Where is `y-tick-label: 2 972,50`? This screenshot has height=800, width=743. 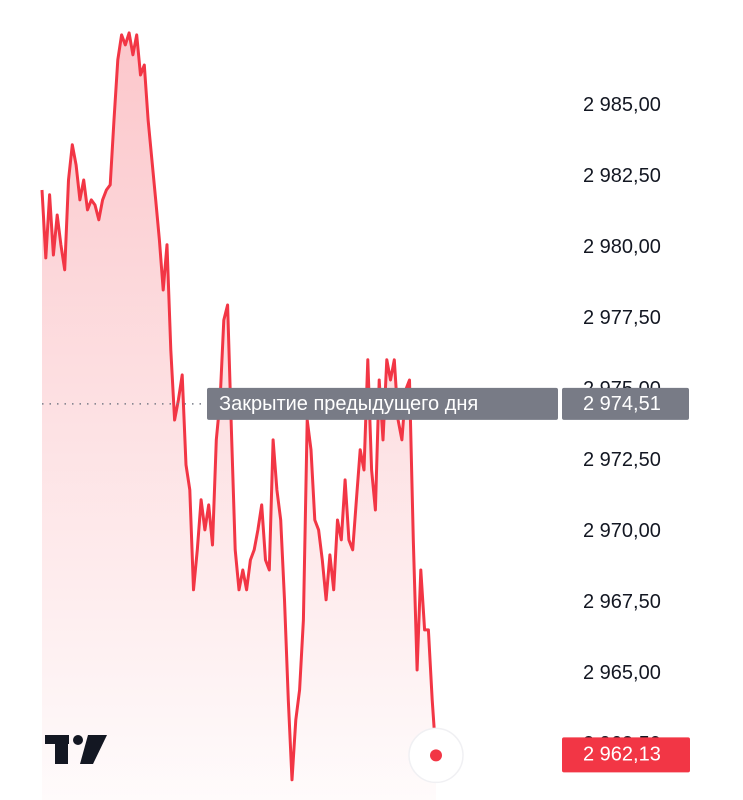
y-tick-label: 2 972,50 is located at coordinates (622, 460).